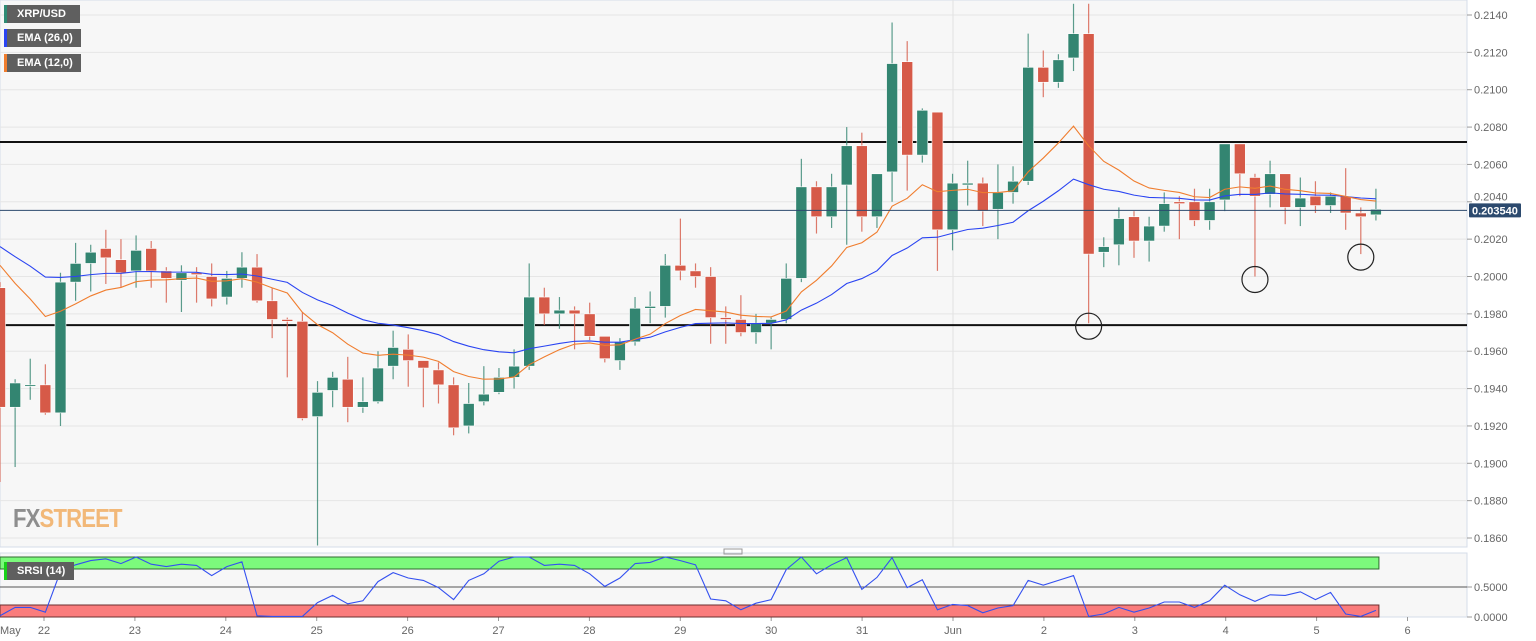 Image resolution: width=1536 pixels, height=641 pixels. What do you see at coordinates (1491, 240) in the screenshot?
I see `y-tick-label: 0.2020` at bounding box center [1491, 240].